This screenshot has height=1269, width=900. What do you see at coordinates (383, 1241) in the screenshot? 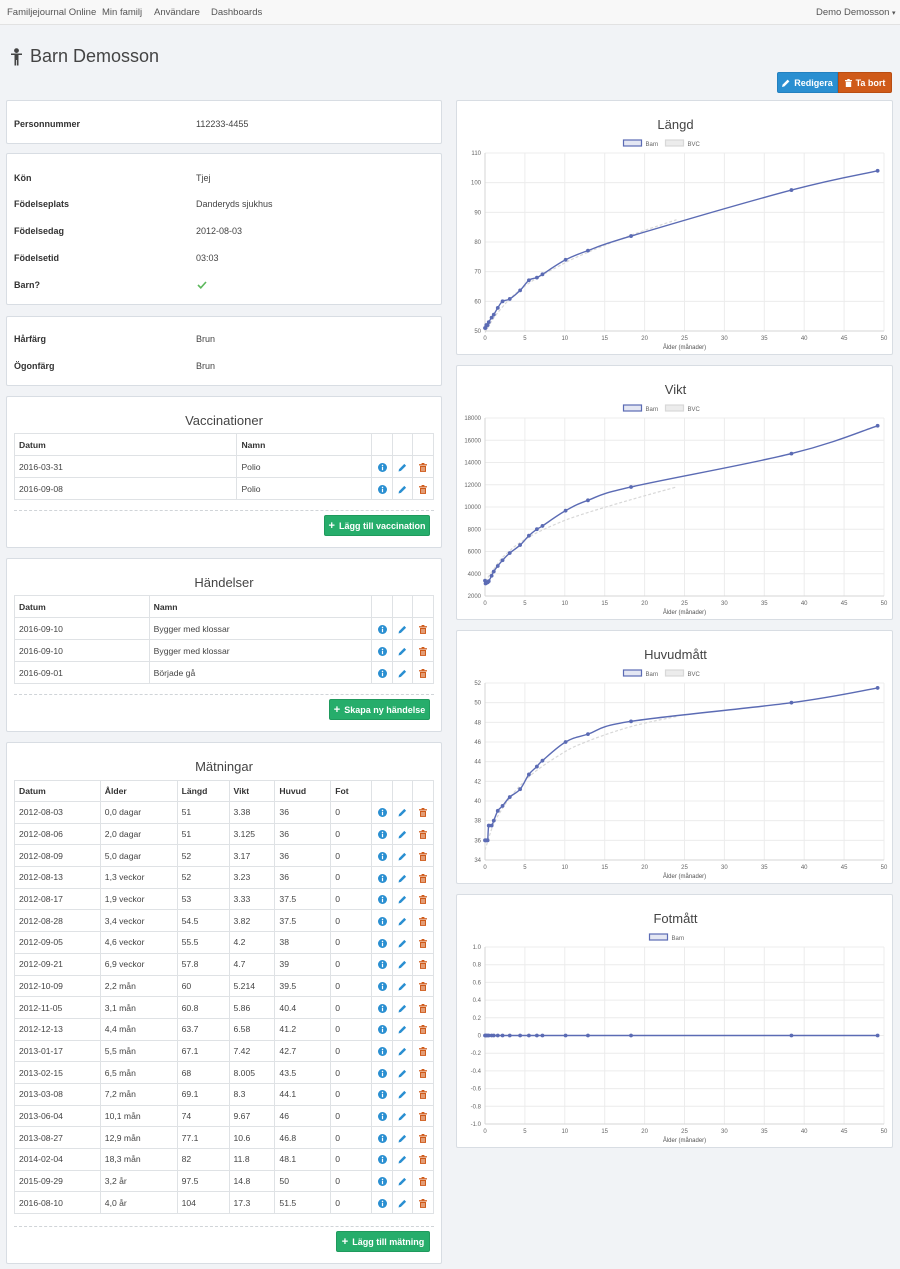
I see `add-measurement-button: + Lägg till mätning` at bounding box center [383, 1241].